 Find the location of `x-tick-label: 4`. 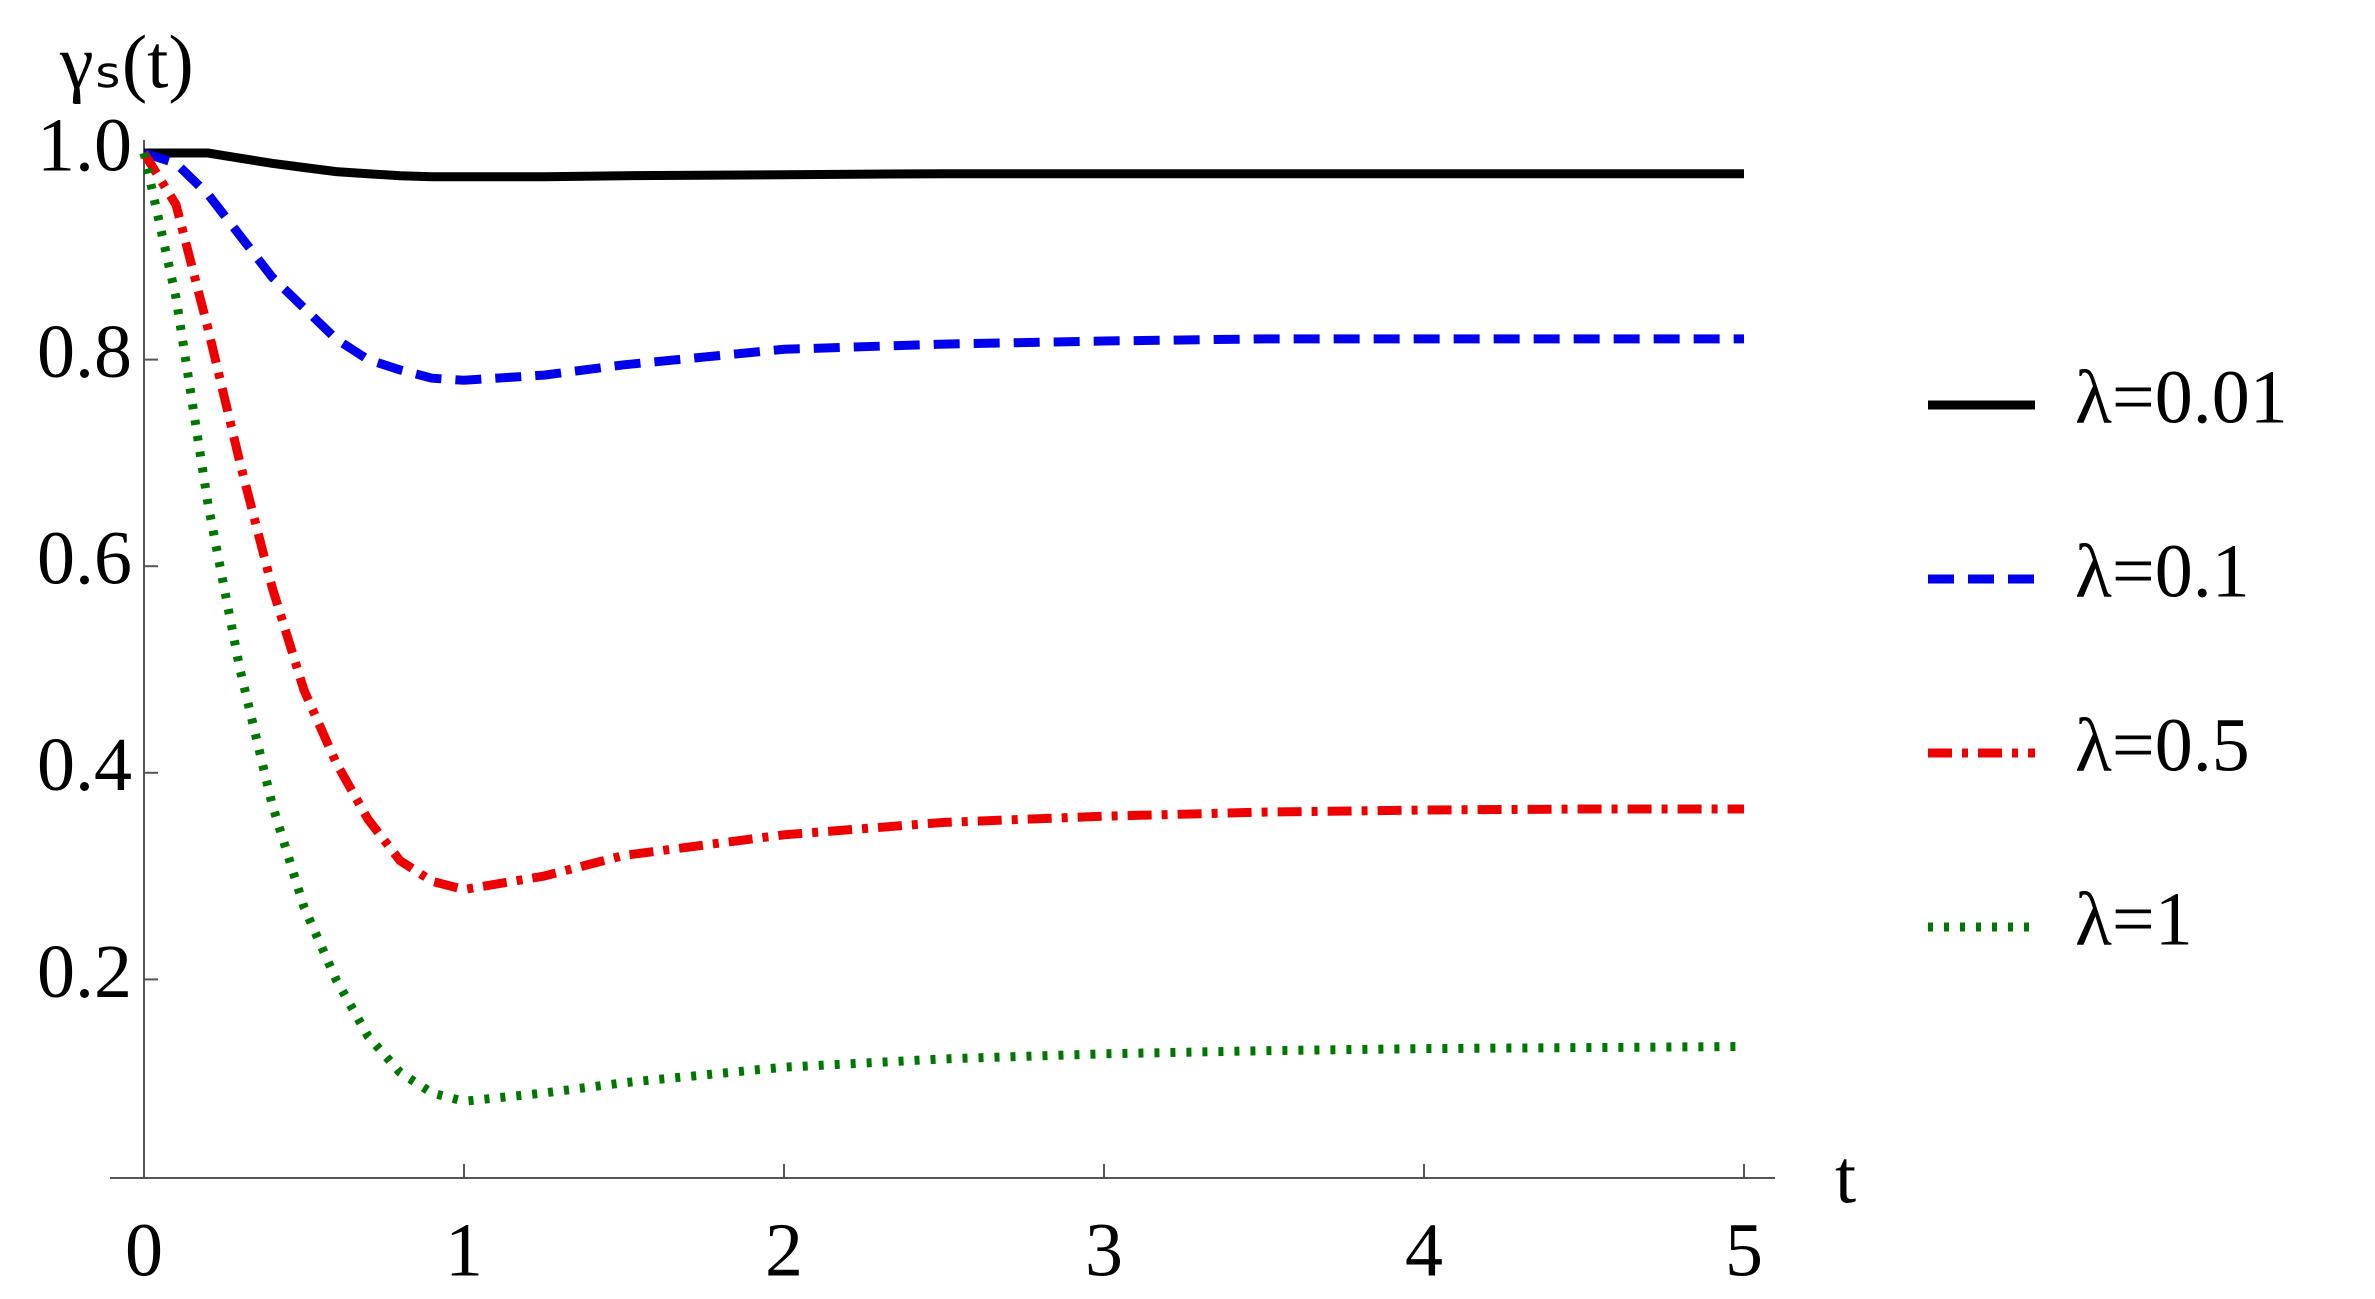

x-tick-label: 4 is located at coordinates (1424, 1250).